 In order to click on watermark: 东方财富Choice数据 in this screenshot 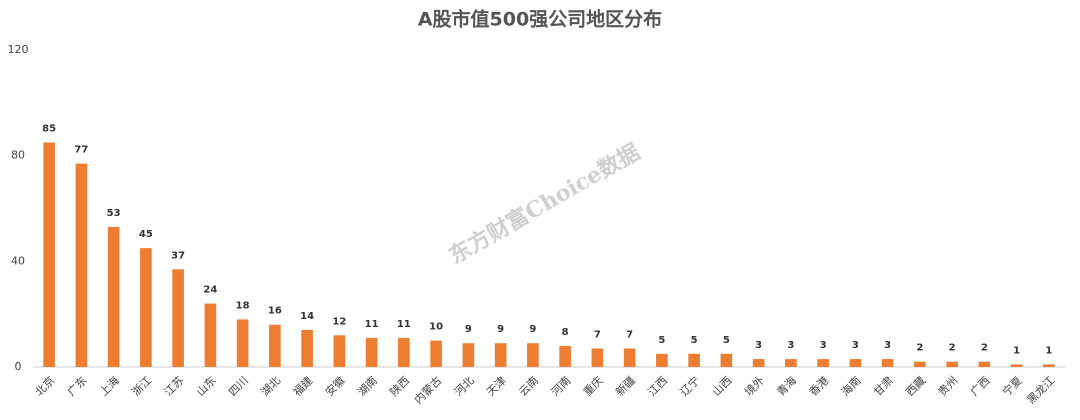, I will do `click(544, 204)`.